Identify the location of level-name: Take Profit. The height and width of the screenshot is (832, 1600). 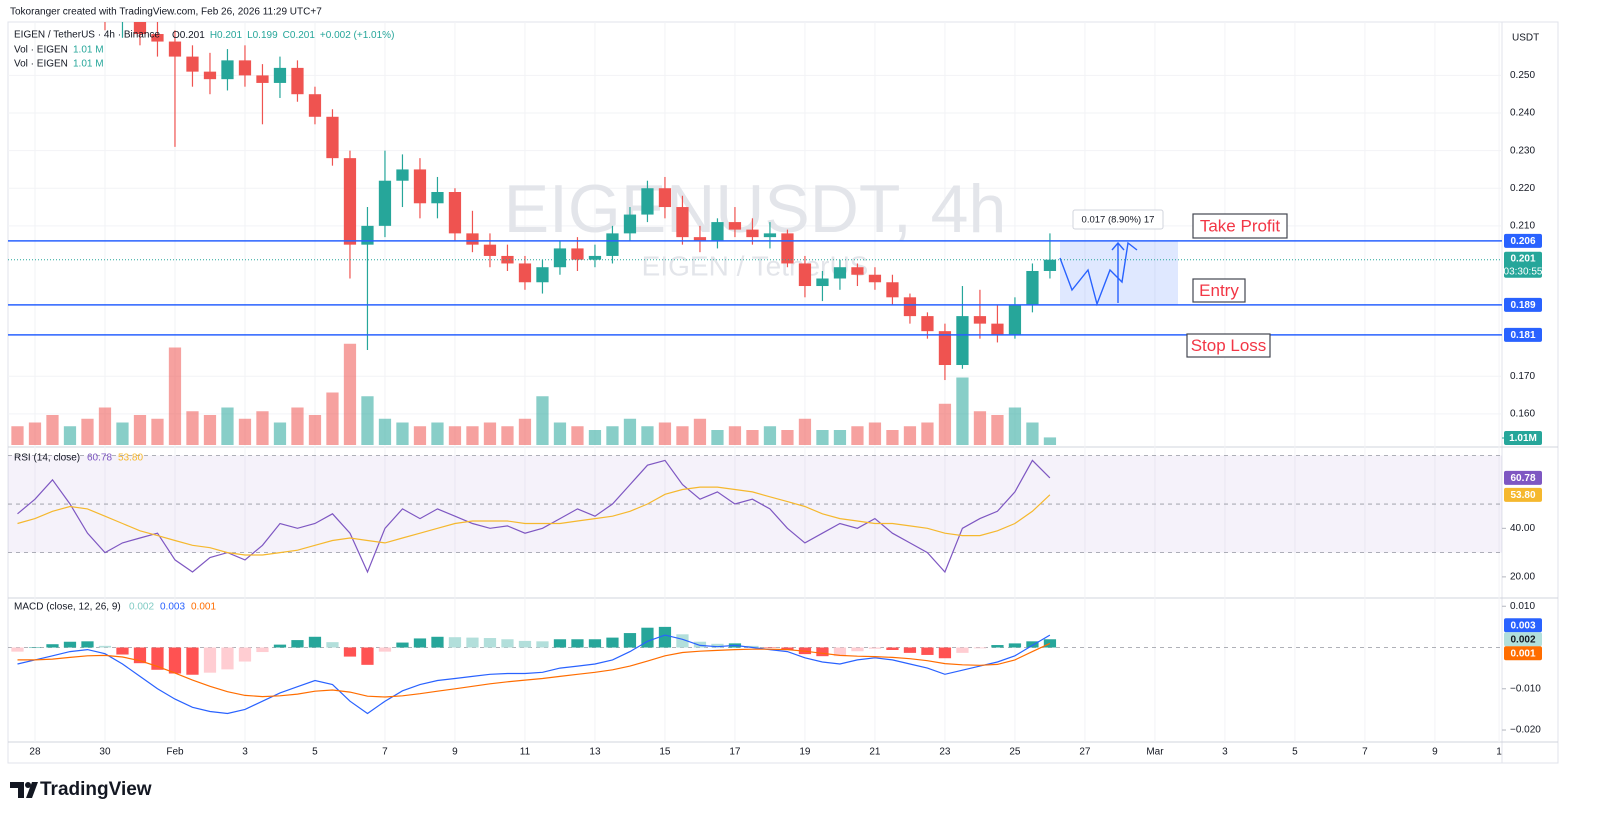
(1240, 225).